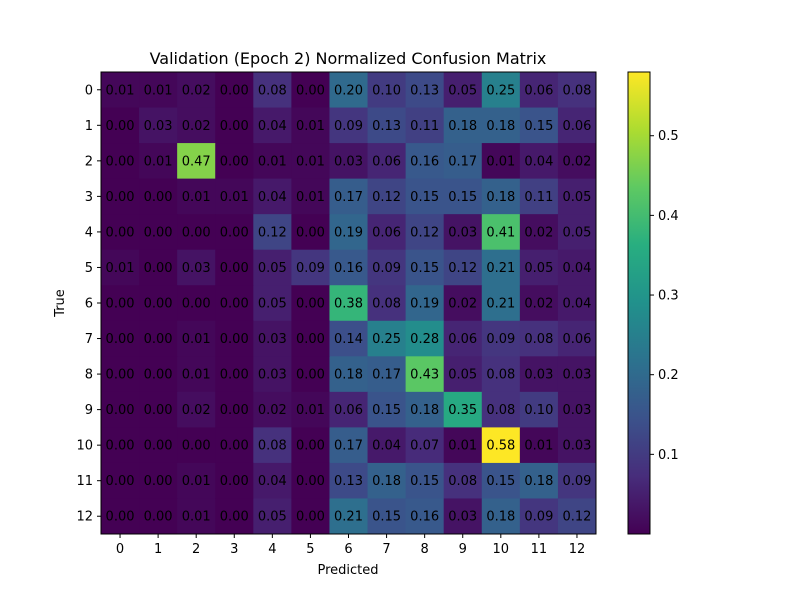 The image size is (800, 600). Describe the element at coordinates (500, 268) in the screenshot. I see `cell-value-label: 0.21` at that location.